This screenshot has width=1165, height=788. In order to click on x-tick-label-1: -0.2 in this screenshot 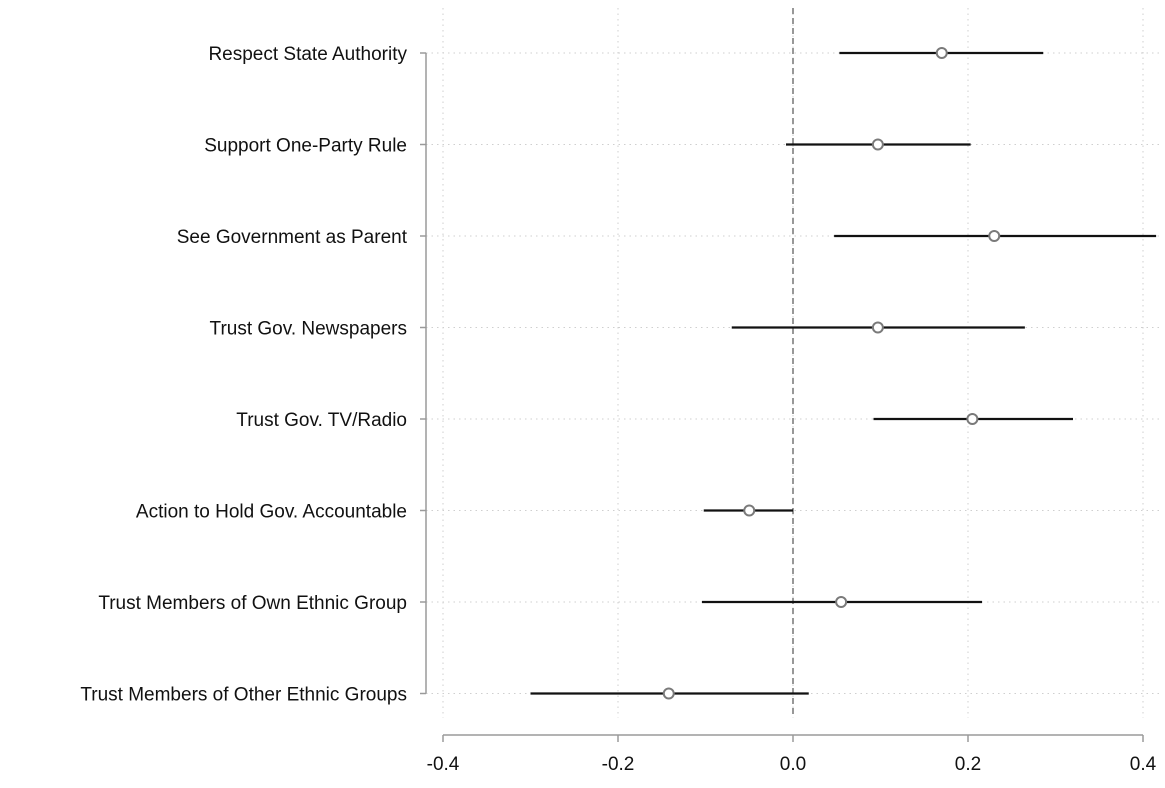, I will do `click(618, 764)`.